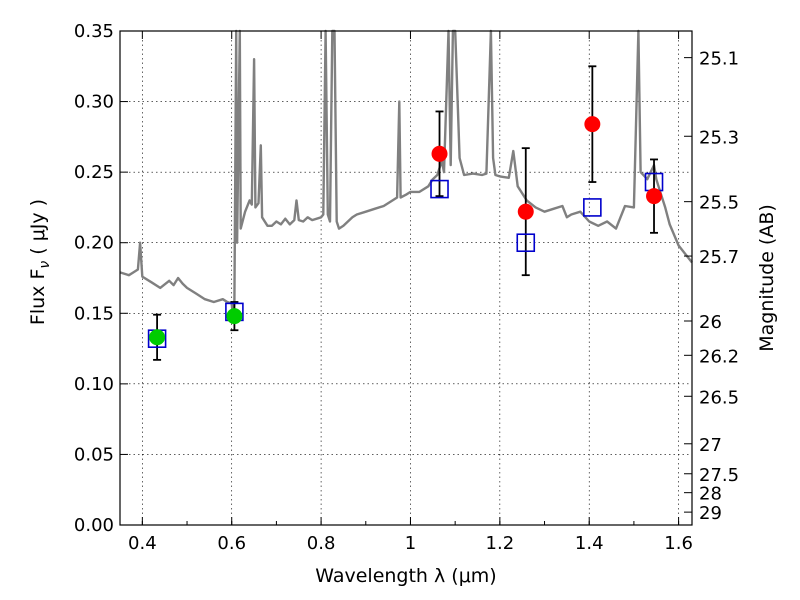  I want to click on right-tick-label: 29, so click(710, 513).